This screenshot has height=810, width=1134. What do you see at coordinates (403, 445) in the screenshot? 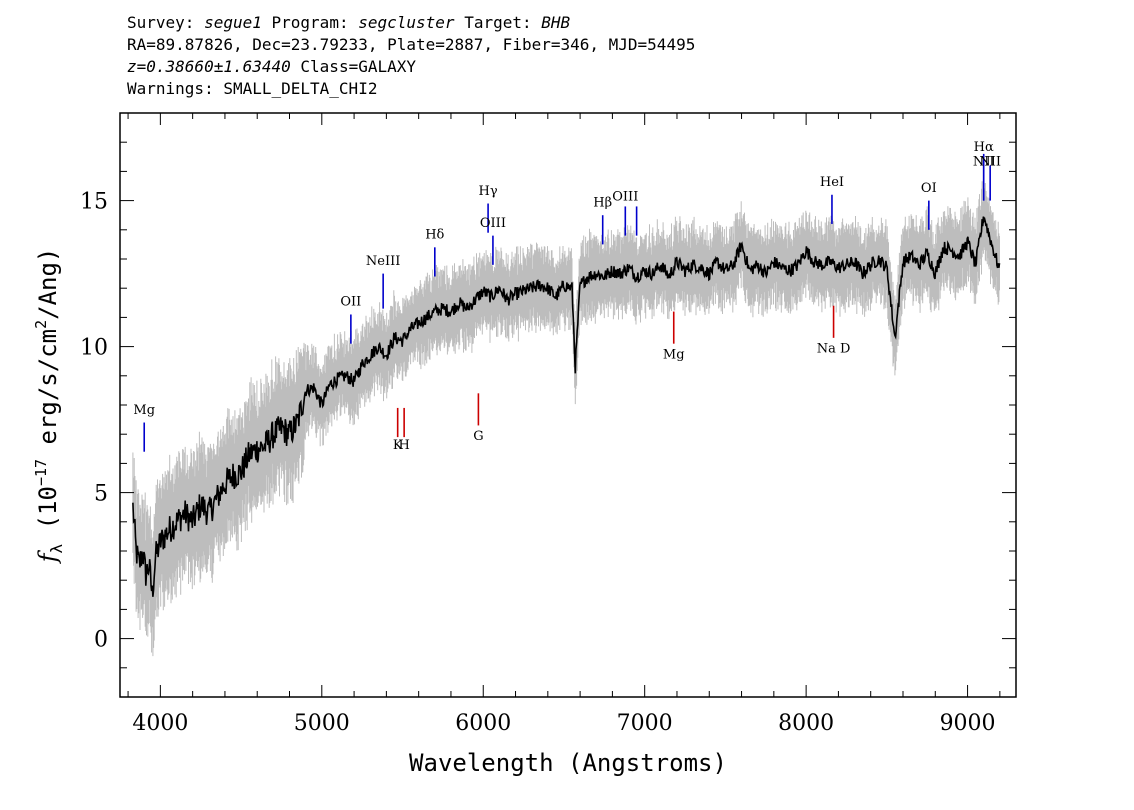
I see `line-label-h: H` at bounding box center [403, 445].